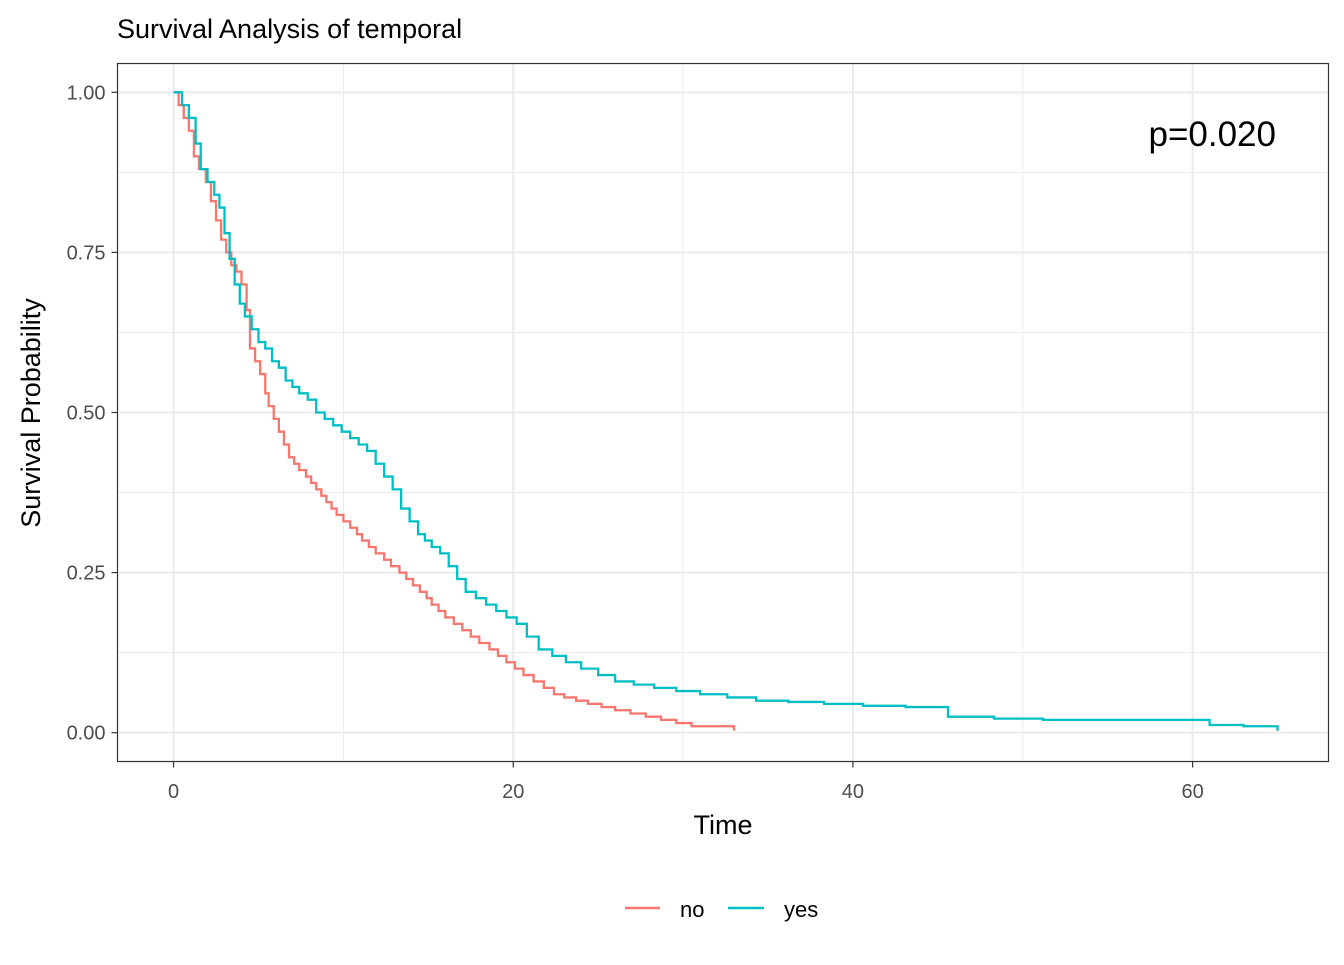 This screenshot has height=965, width=1344. What do you see at coordinates (723, 825) in the screenshot?
I see `x-axis-label: Time` at bounding box center [723, 825].